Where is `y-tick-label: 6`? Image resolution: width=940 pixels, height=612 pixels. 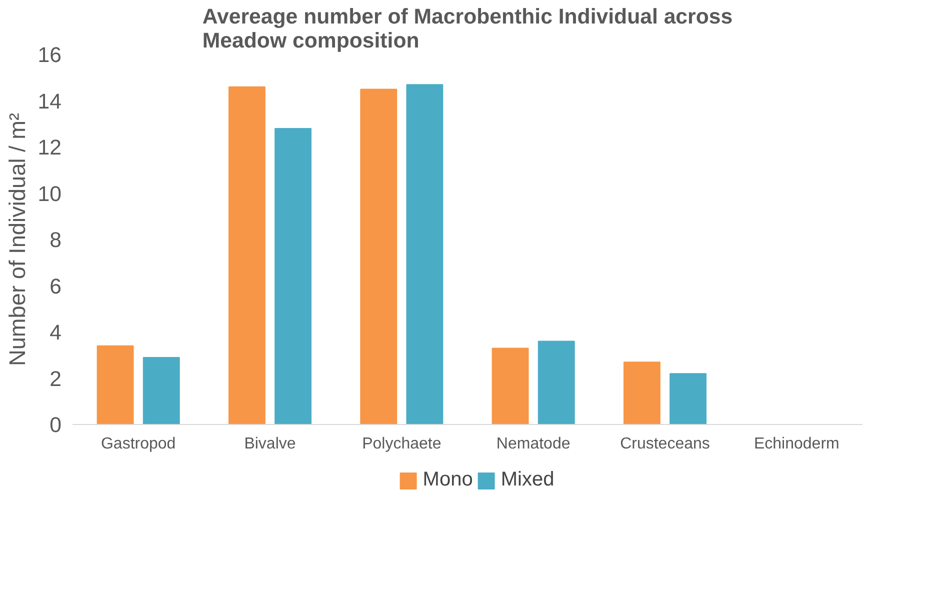
y-tick-label: 6 is located at coordinates (56, 286).